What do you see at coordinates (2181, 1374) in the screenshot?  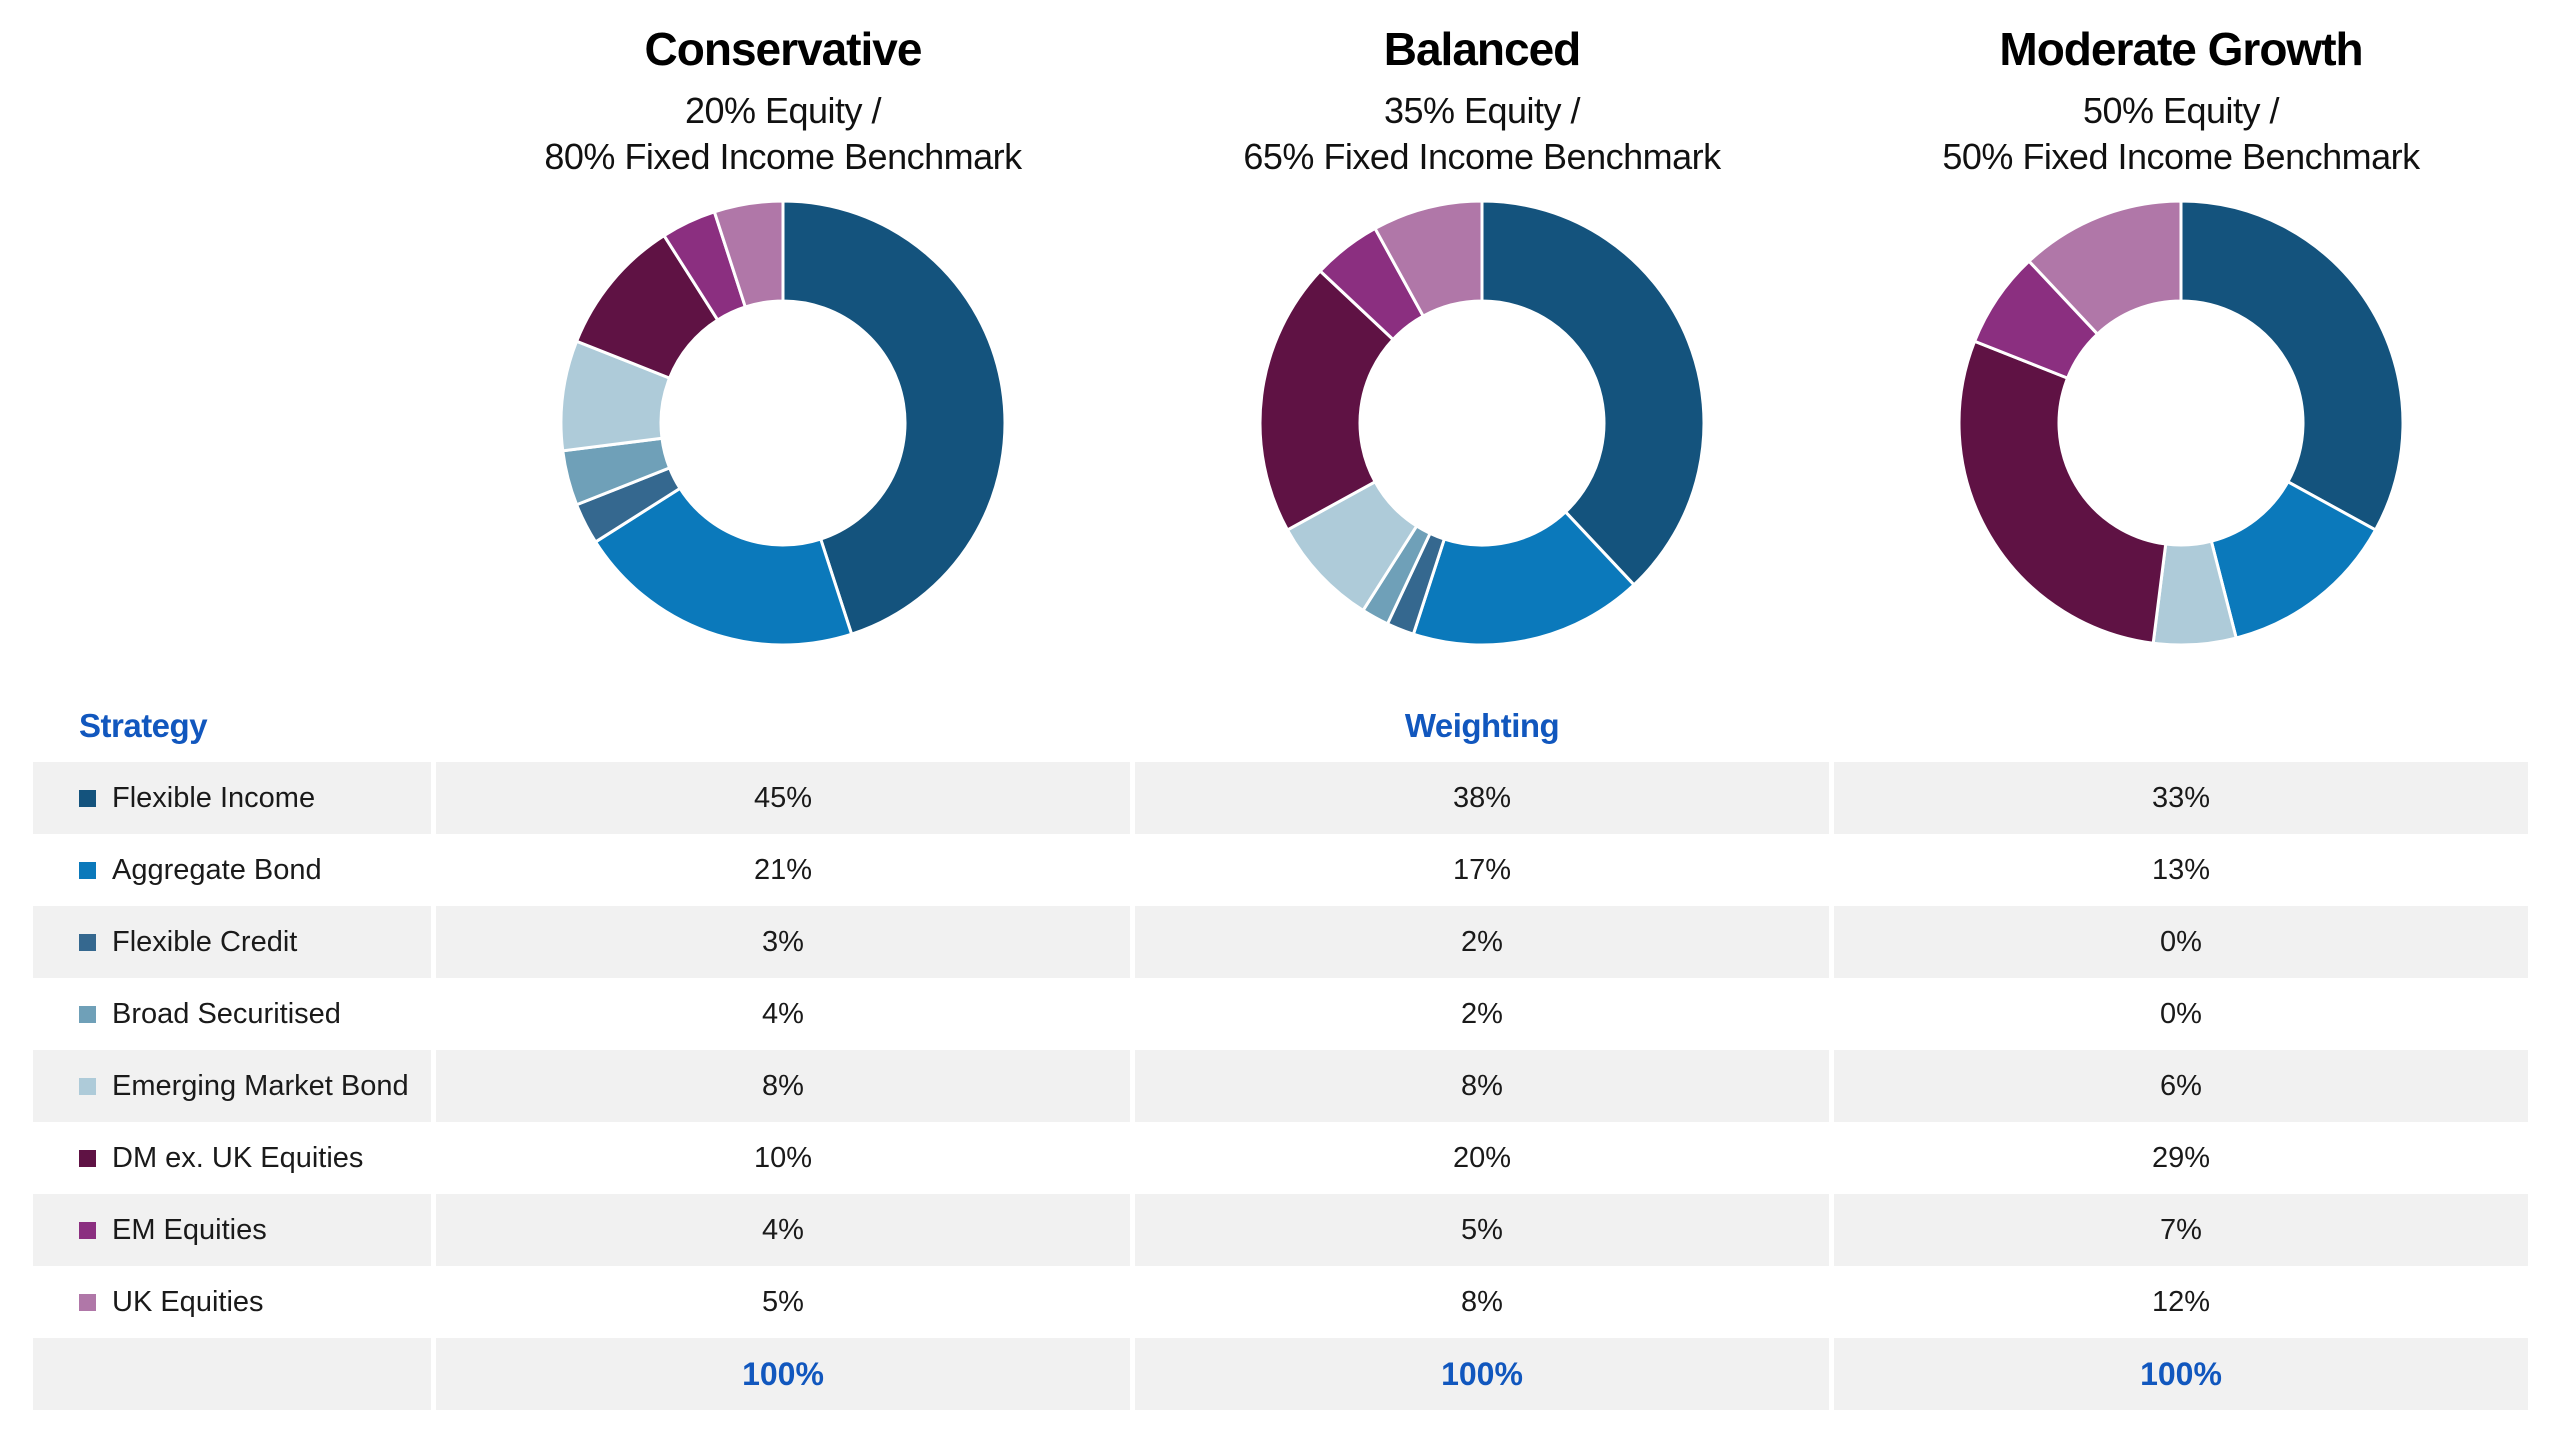 I see `total-value-moderate-growth: 100%` at bounding box center [2181, 1374].